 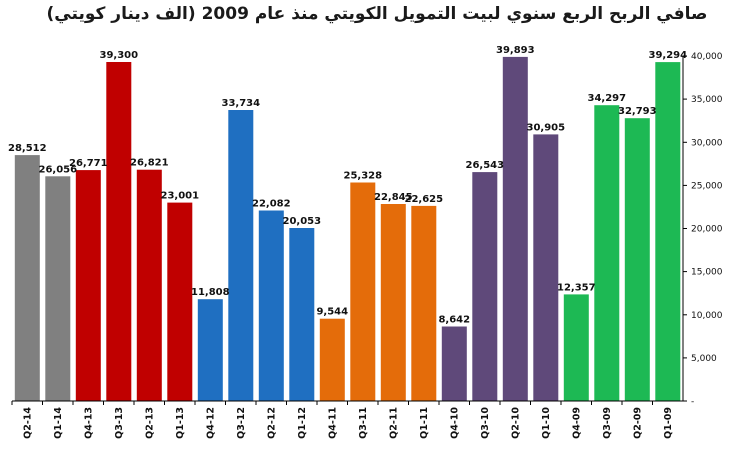 What do you see at coordinates (180, 423) in the screenshot?
I see `x-tick-label-q1-13: Q1-13` at bounding box center [180, 423].